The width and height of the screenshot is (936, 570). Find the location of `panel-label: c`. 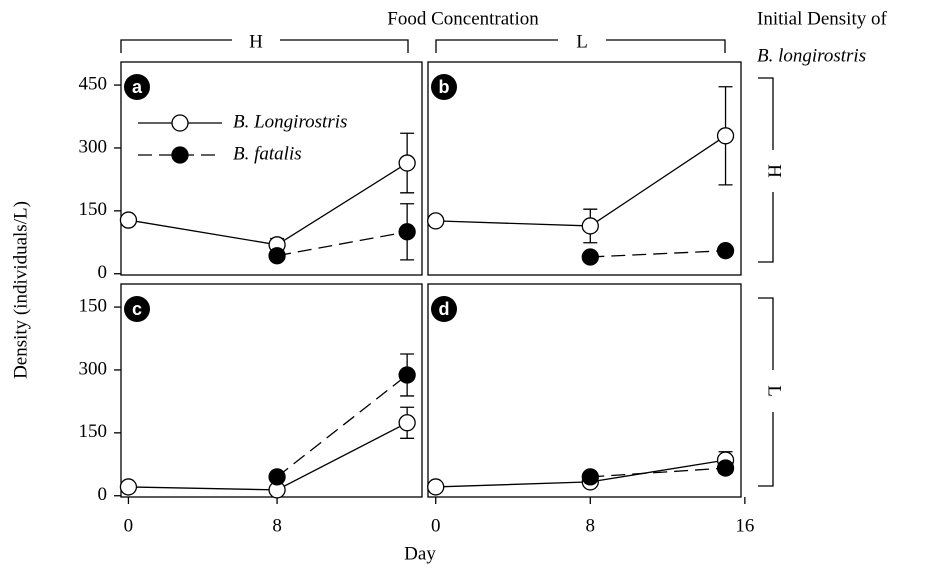

panel-label: c is located at coordinates (137, 309).